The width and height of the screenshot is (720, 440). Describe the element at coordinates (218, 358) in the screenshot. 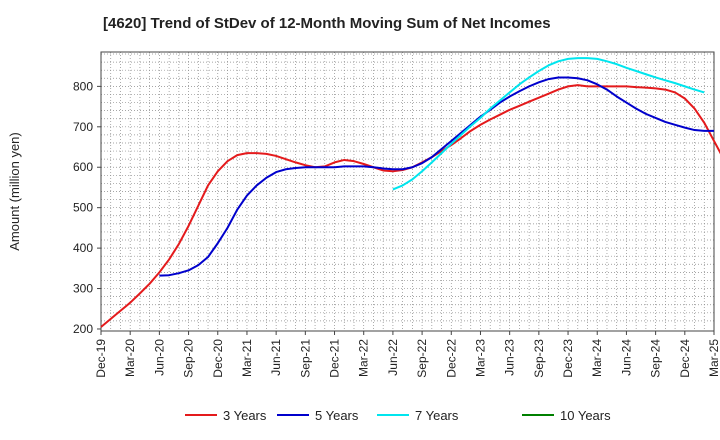

I see `x-tick-label: Dec-20` at that location.